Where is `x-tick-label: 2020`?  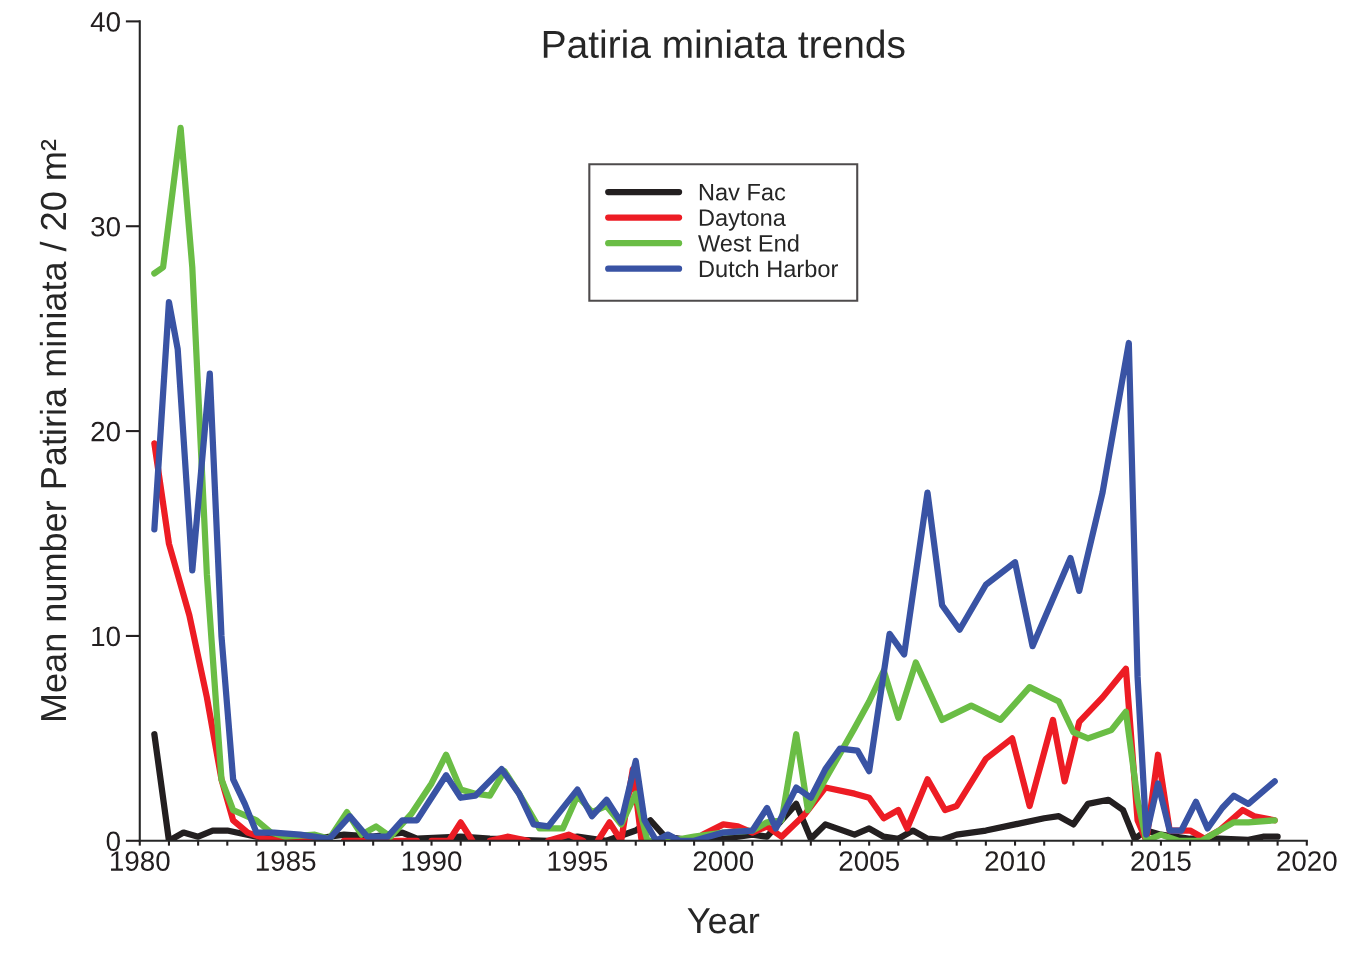
x-tick-label: 2020 is located at coordinates (1307, 861).